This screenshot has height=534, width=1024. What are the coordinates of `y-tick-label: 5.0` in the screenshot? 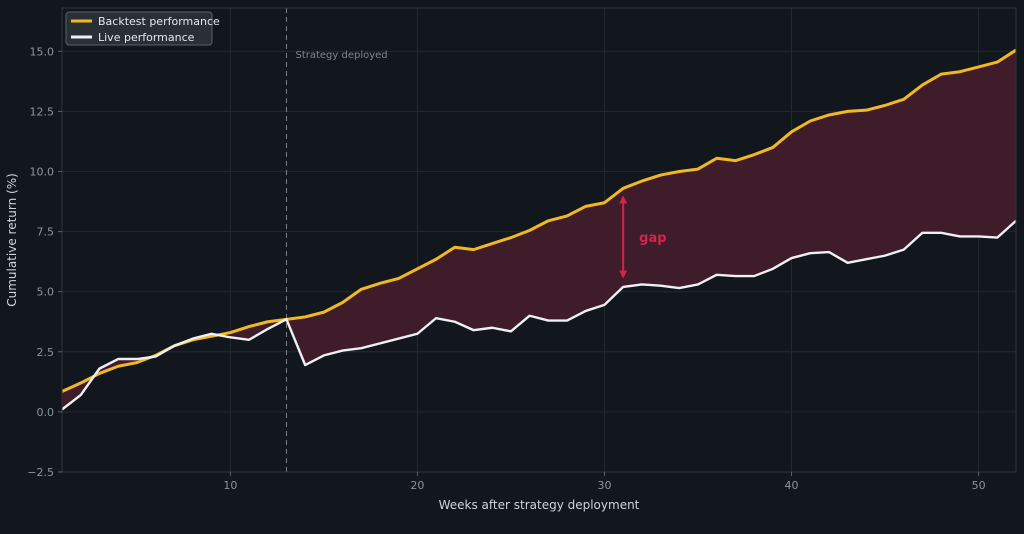 It's located at (46, 292).